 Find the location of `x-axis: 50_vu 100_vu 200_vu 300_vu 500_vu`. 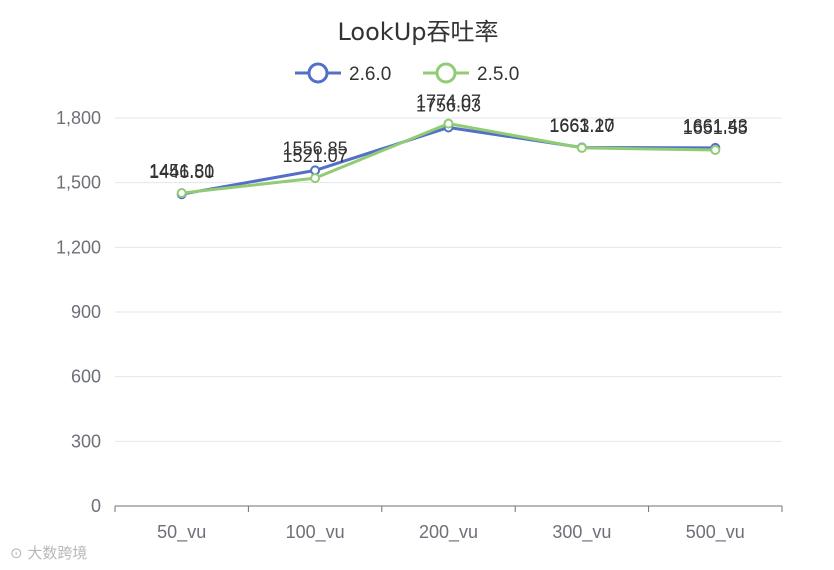

x-axis: 50_vu 100_vu 200_vu 300_vu 500_vu is located at coordinates (448, 524).